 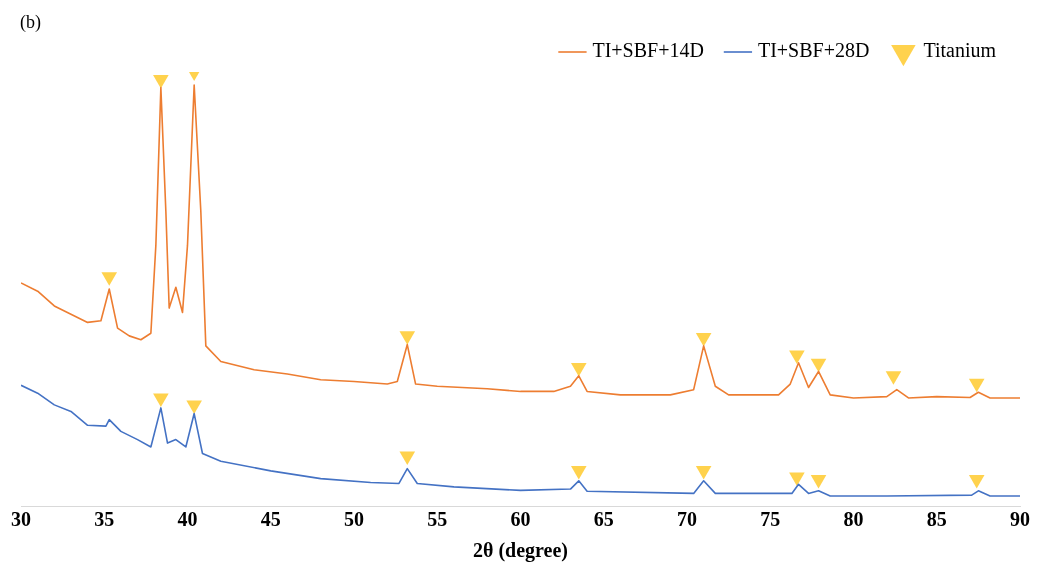 I want to click on x-axis-title: 2θ (degree), so click(x=520, y=551).